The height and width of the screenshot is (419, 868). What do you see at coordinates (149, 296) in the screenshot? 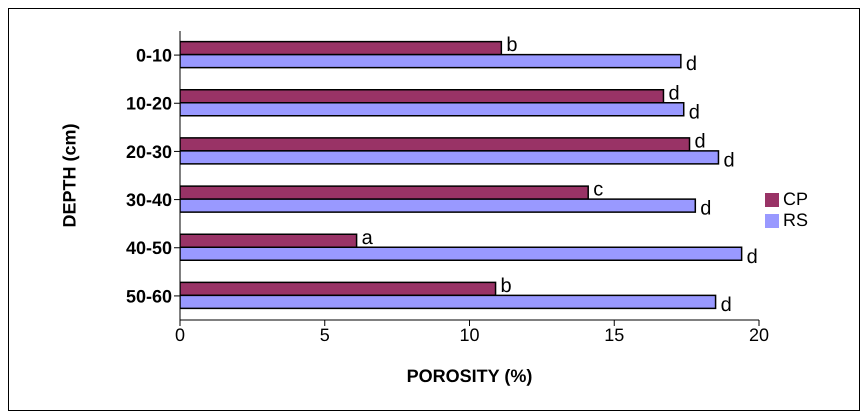
I see `y-tick-label: 50-60` at bounding box center [149, 296].